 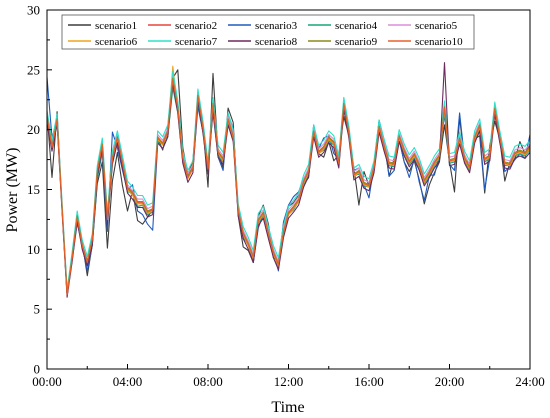 What do you see at coordinates (116, 26) in the screenshot?
I see `legend-label: scenario1` at bounding box center [116, 26].